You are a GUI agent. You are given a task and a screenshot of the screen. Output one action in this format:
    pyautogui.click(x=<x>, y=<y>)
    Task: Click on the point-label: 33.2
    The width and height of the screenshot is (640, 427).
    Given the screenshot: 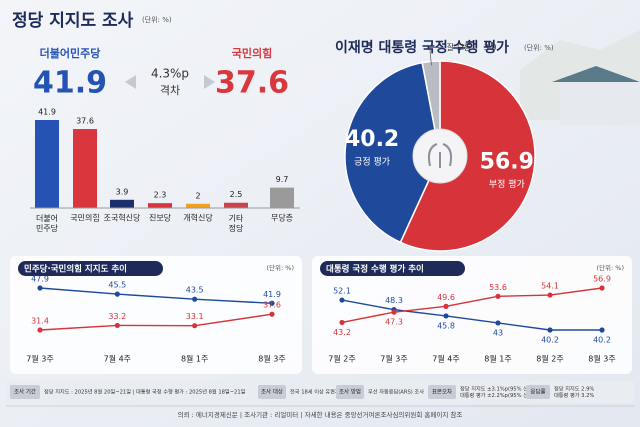 What is the action you would take?
    pyautogui.click(x=117, y=316)
    